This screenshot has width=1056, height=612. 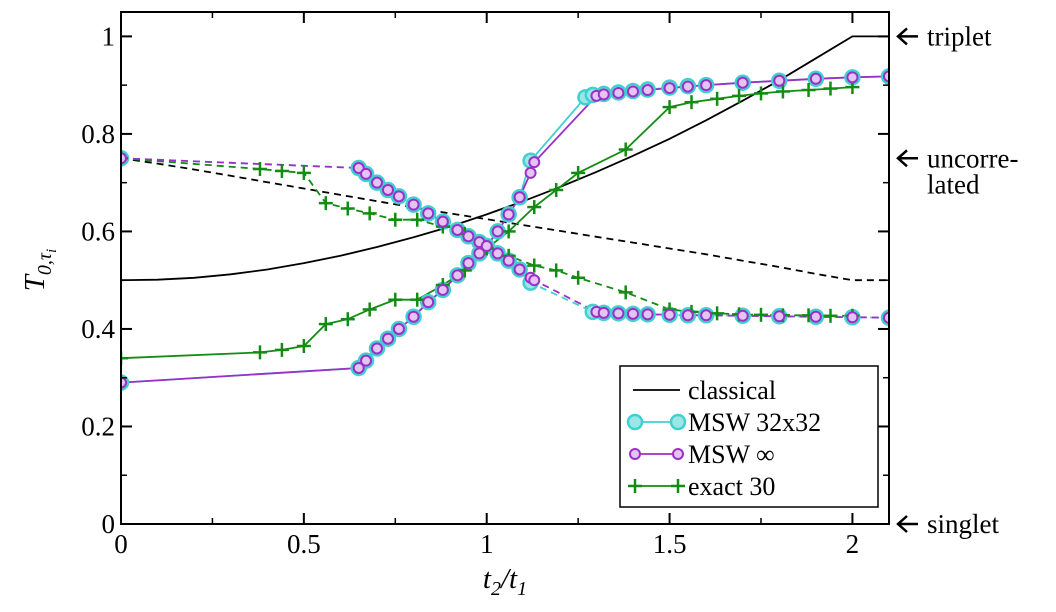 I want to click on annotation-text-singlet-0: singlet, so click(x=963, y=524).